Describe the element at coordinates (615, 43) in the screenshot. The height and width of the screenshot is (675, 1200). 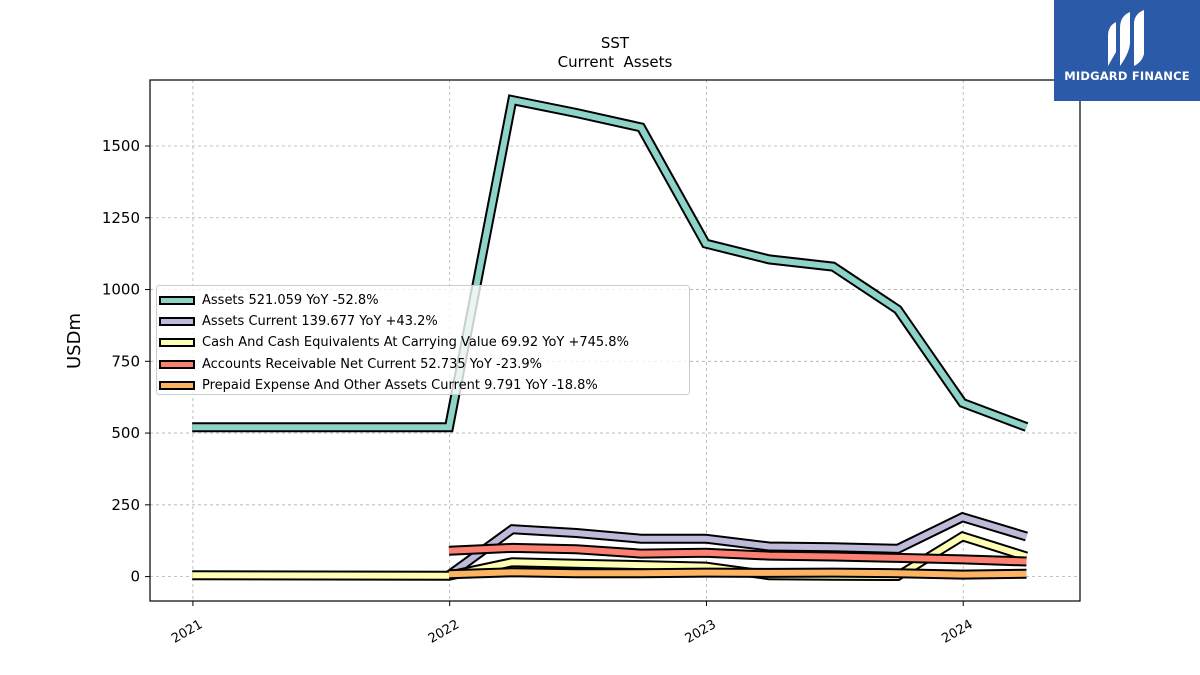
I see `chart-title: SST` at that location.